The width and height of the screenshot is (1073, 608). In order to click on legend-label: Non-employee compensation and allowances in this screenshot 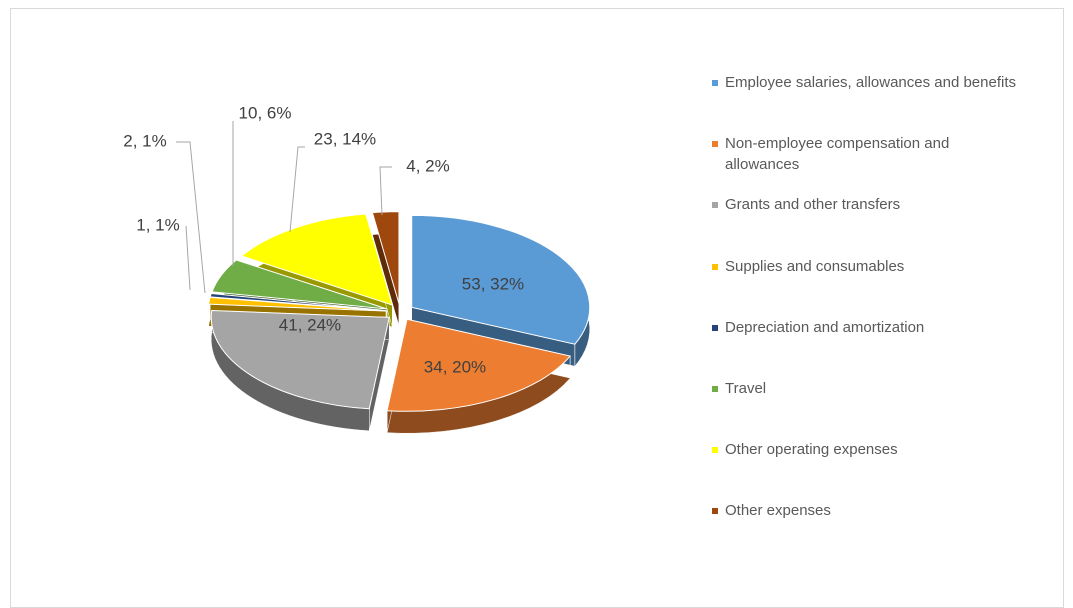, I will do `click(837, 154)`.